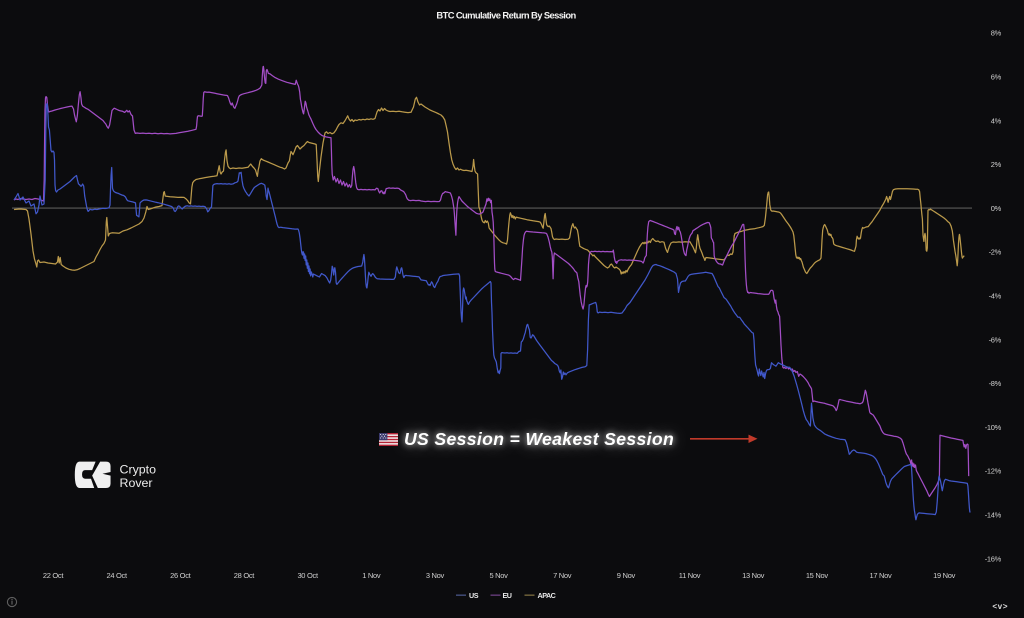  I want to click on svg-text: 6%, so click(996, 77).